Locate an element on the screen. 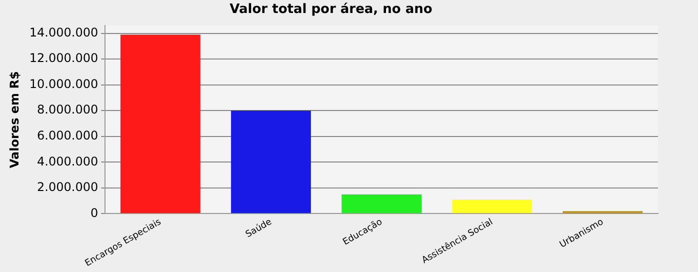 The height and width of the screenshot is (272, 698). y-tick-label: 2.000.000 is located at coordinates (67, 187).